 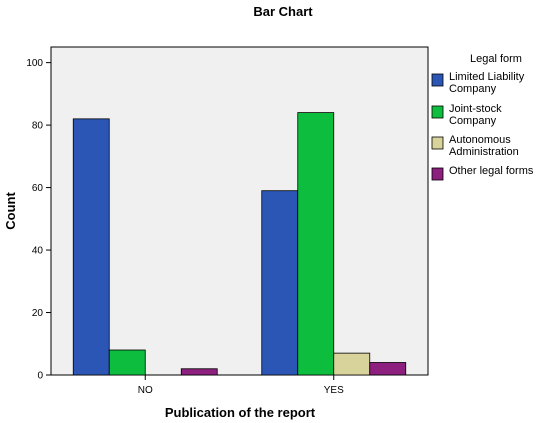 What do you see at coordinates (241, 385) in the screenshot?
I see `x-axis: NO YES` at bounding box center [241, 385].